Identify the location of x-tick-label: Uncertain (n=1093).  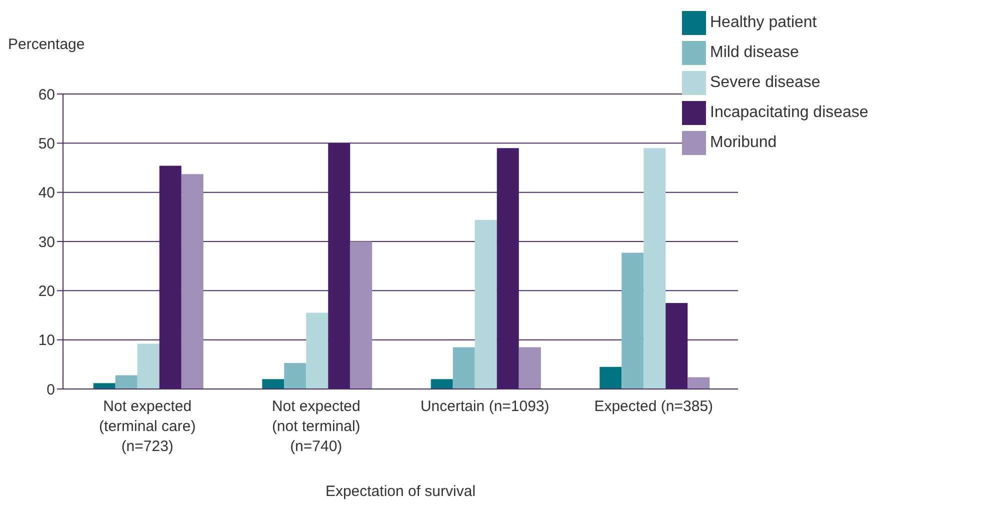
(485, 406).